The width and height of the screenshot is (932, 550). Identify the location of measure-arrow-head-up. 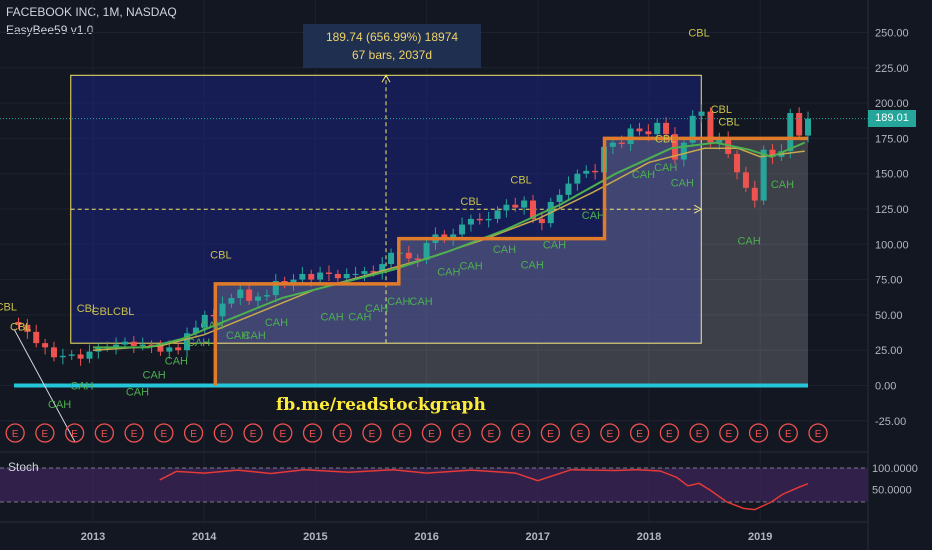
(386, 78).